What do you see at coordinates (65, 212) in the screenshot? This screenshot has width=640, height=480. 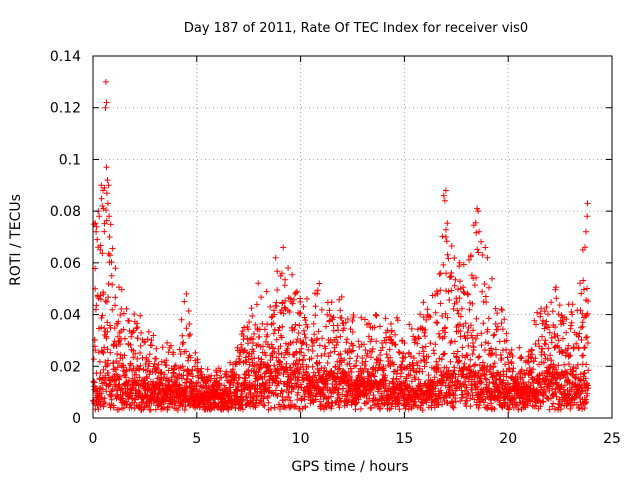 I see `y-tick-label: 0.08` at bounding box center [65, 212].